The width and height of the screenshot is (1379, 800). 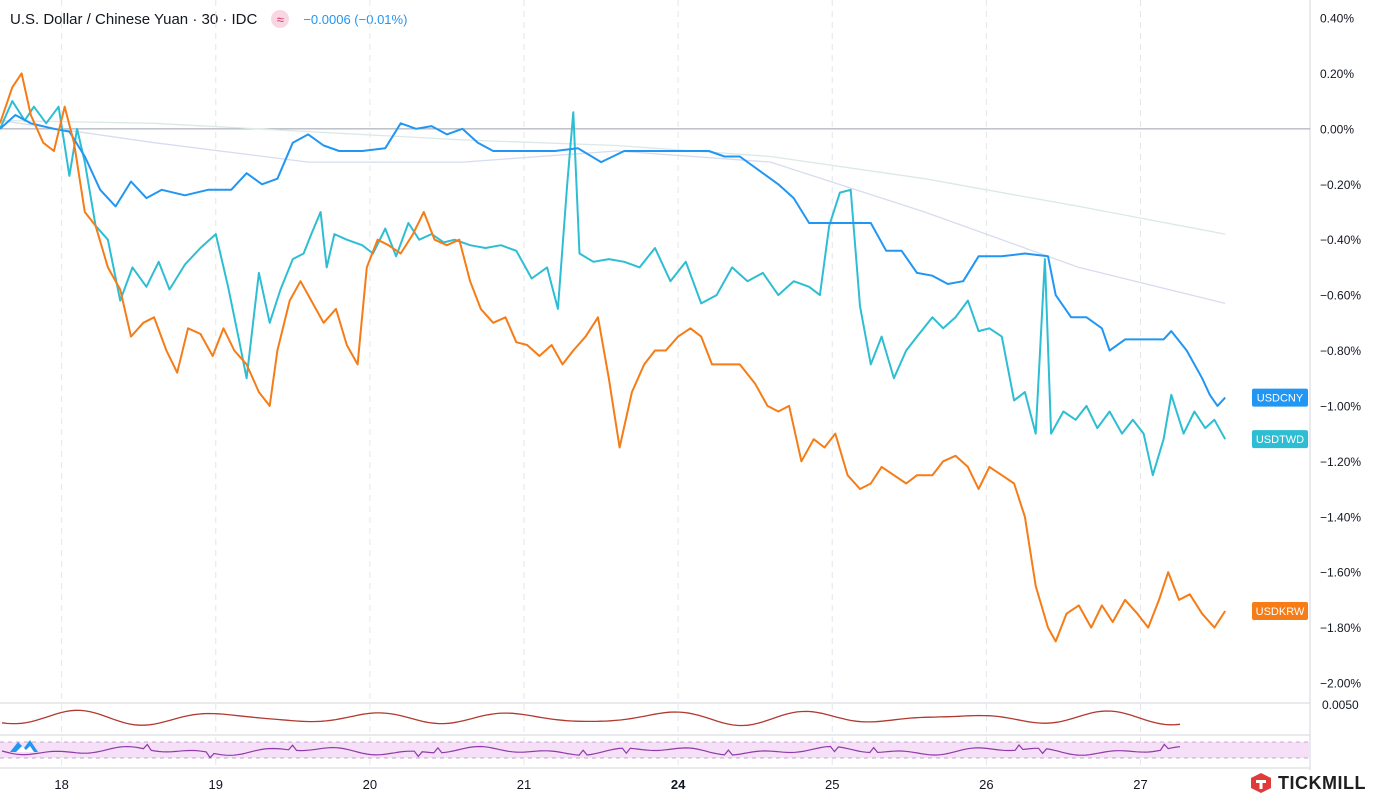 I want to click on series-tag-label: USDCNY, so click(x=1280, y=399).